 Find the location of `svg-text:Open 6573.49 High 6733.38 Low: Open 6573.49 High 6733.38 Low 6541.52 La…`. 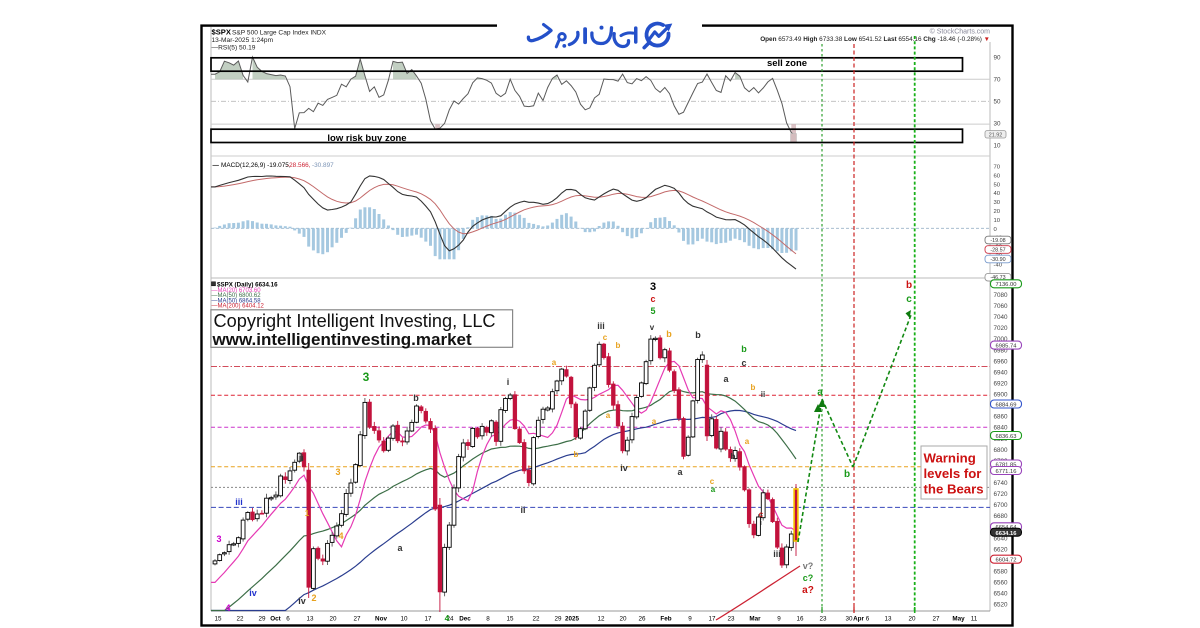

svg-text:Open 6573.49 High 6733.38 Low: Open 6573.49 High 6733.38 Low 6541.52 La… is located at coordinates (875, 39).